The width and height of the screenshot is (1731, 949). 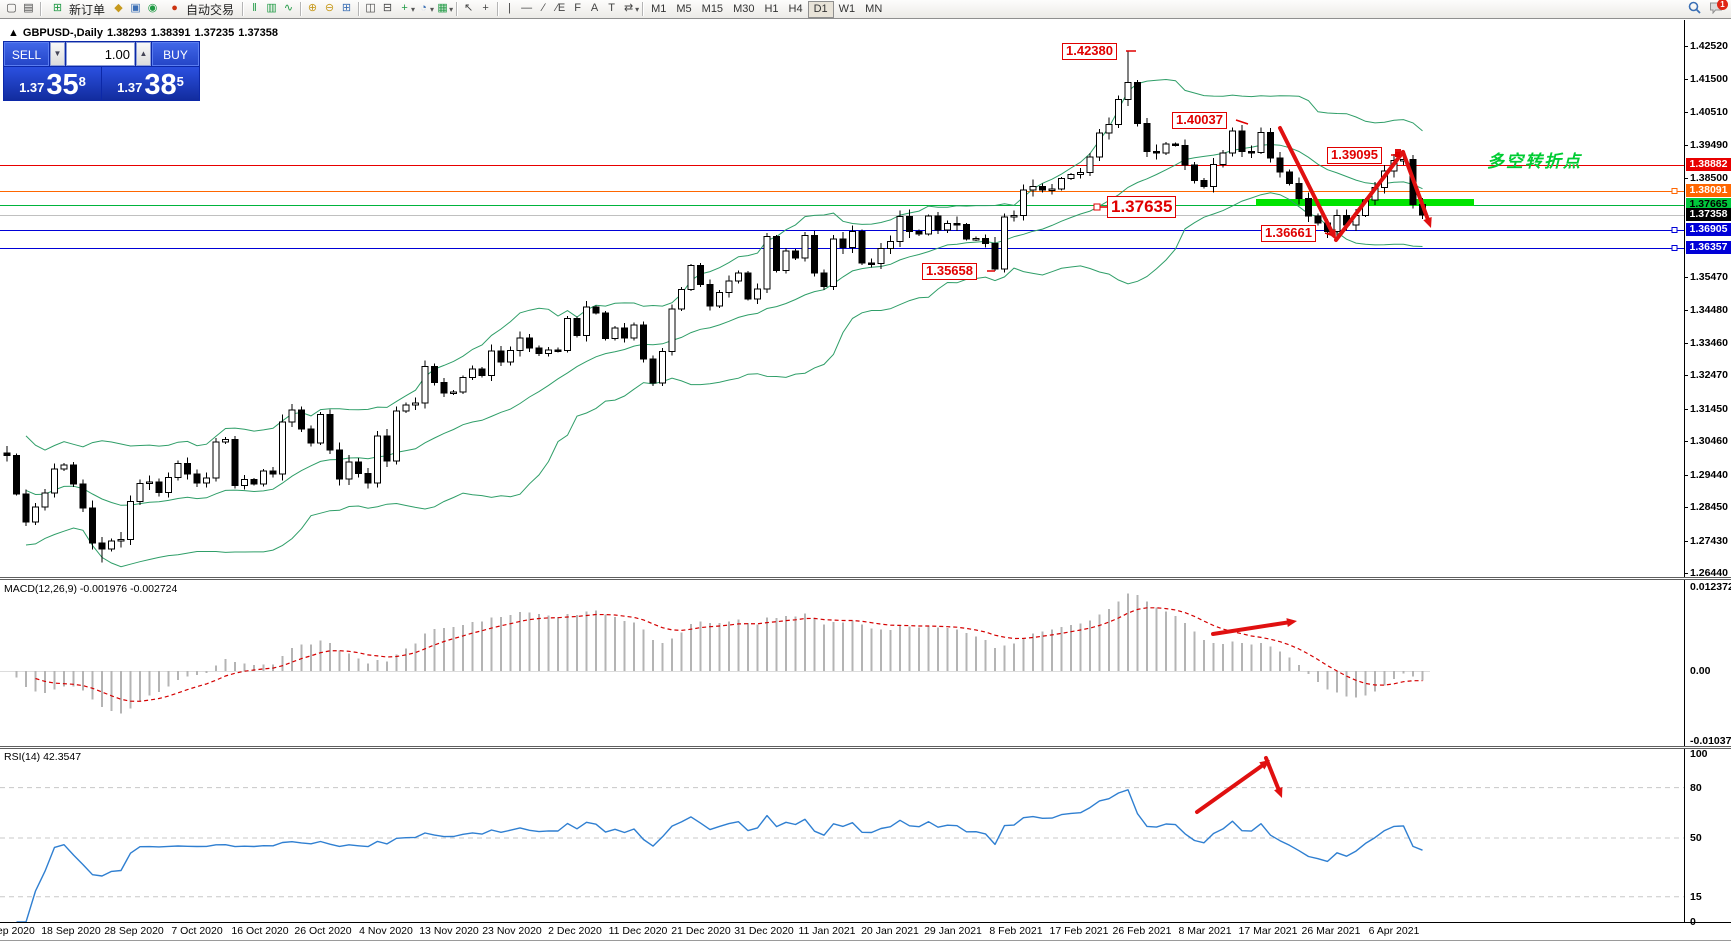 I want to click on price-tick: 1.35470, so click(x=1709, y=277).